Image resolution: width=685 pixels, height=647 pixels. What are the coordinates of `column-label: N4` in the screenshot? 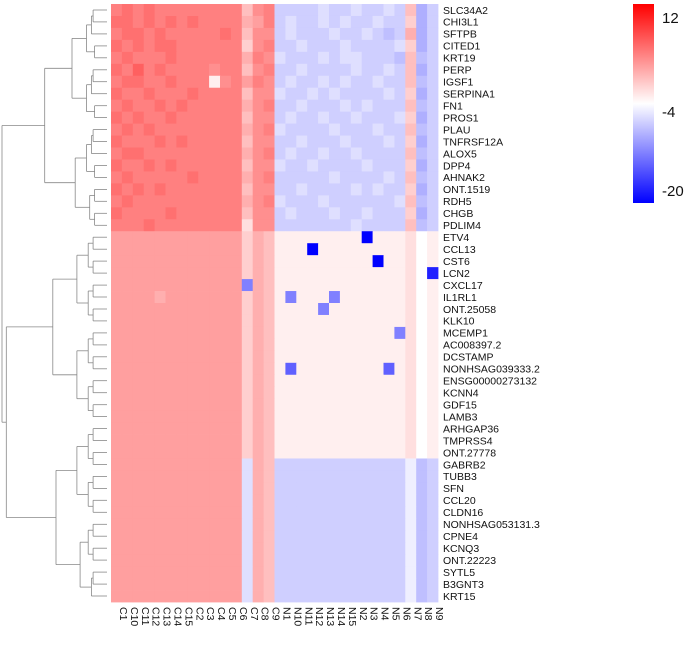 It's located at (385, 614).